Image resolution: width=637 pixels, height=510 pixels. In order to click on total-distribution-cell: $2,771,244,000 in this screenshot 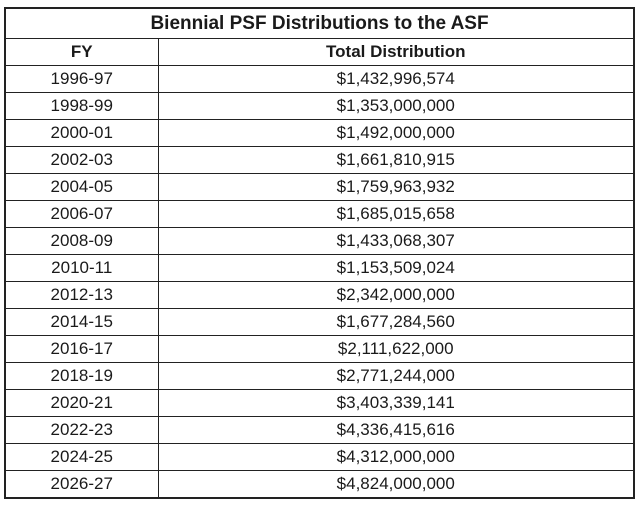, I will do `click(396, 376)`.